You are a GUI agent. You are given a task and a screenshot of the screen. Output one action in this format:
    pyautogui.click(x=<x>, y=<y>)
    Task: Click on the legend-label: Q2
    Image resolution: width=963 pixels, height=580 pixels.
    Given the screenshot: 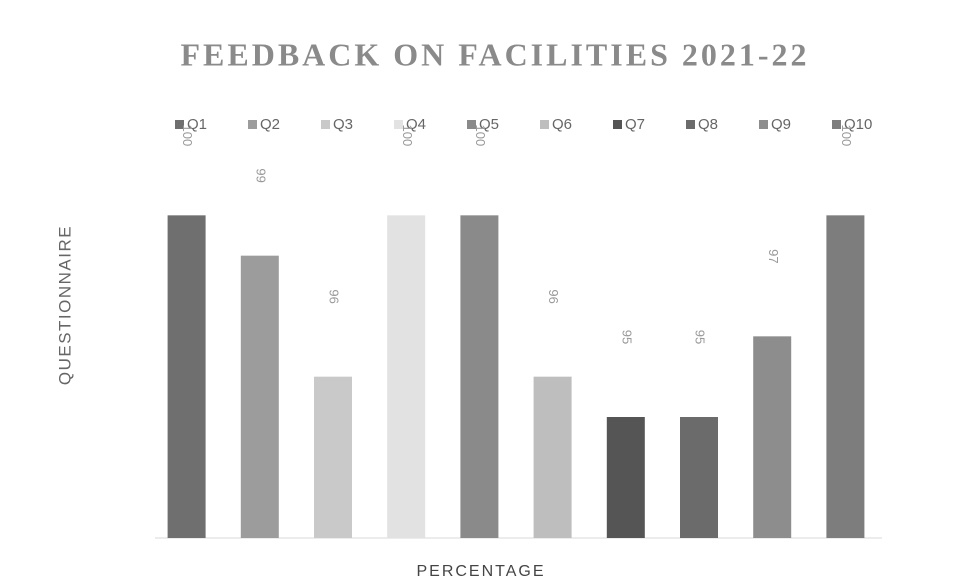 What is the action you would take?
    pyautogui.click(x=270, y=124)
    